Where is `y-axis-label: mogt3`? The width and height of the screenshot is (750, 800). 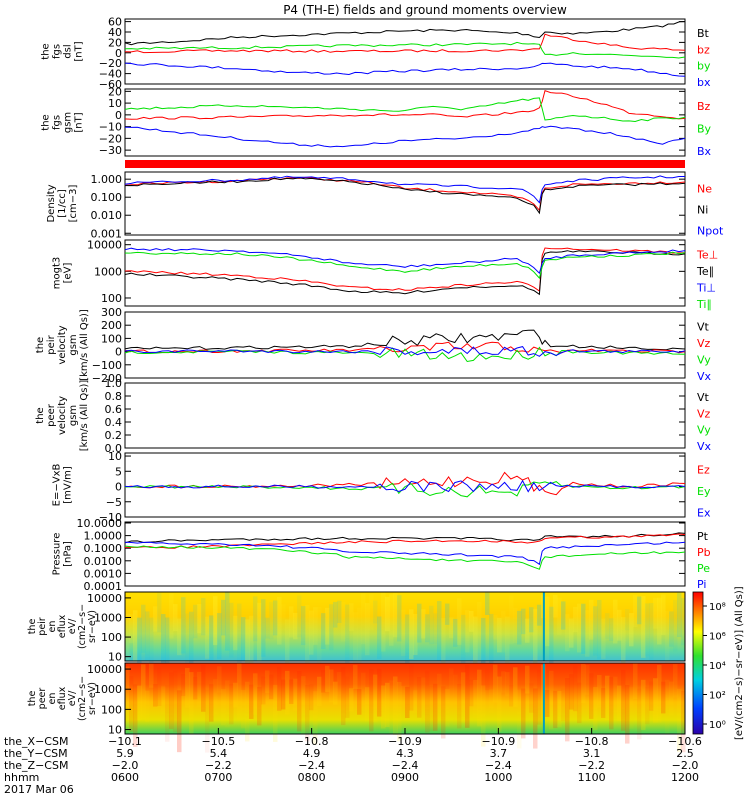 y-axis-label: mogt3 is located at coordinates (57, 273).